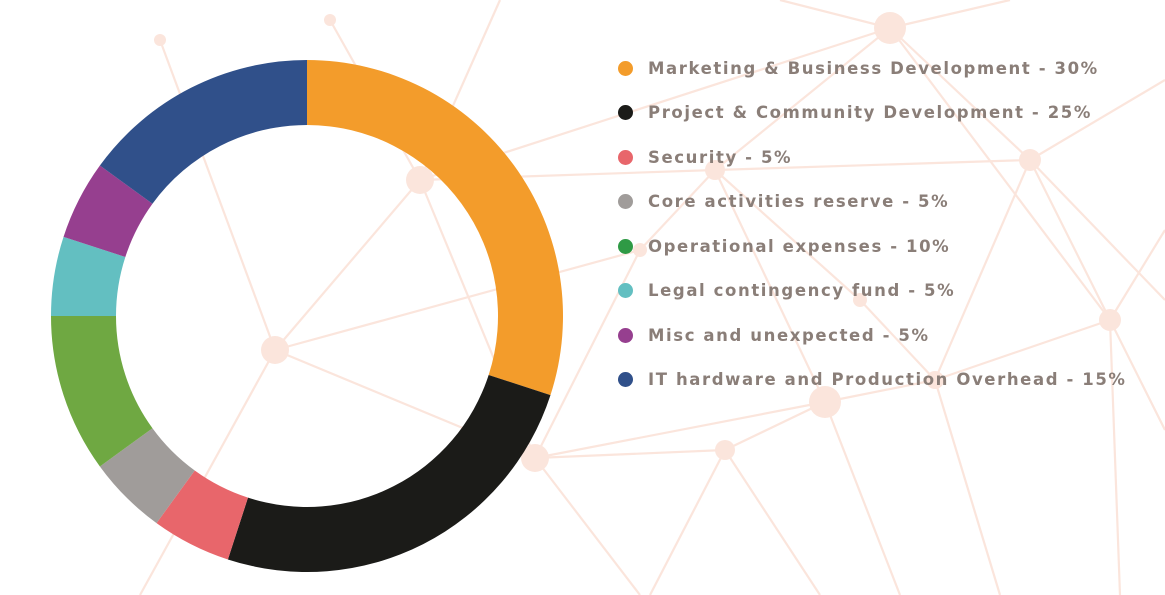  What do you see at coordinates (720, 157) in the screenshot?
I see `legend-label: Security - 5%` at bounding box center [720, 157].